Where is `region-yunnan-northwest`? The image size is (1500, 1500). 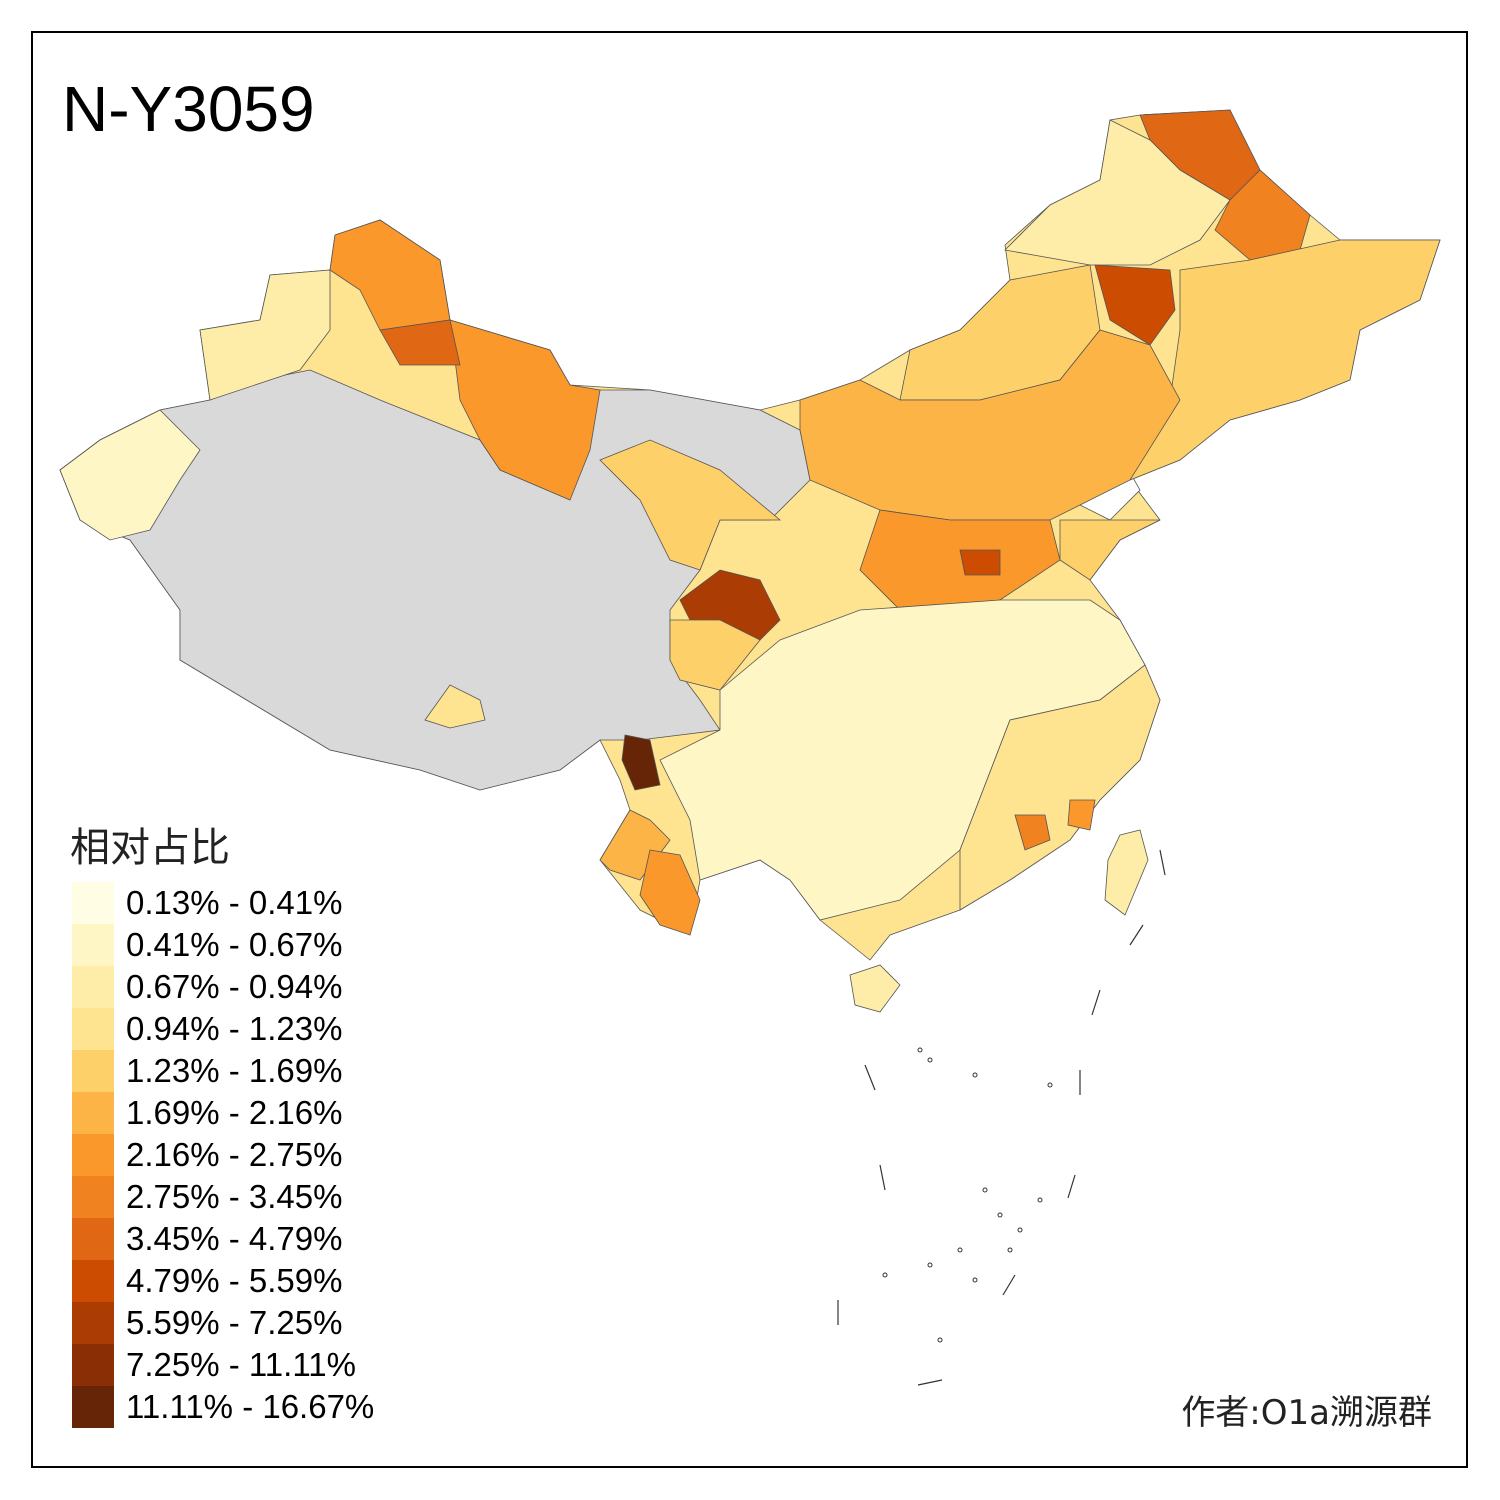
region-yunnan-northwest is located at coordinates (641, 762).